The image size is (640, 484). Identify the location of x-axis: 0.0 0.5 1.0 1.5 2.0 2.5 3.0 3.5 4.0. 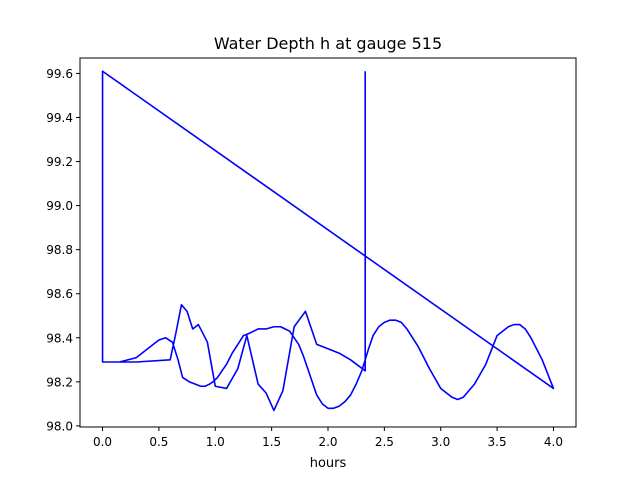
(328, 438).